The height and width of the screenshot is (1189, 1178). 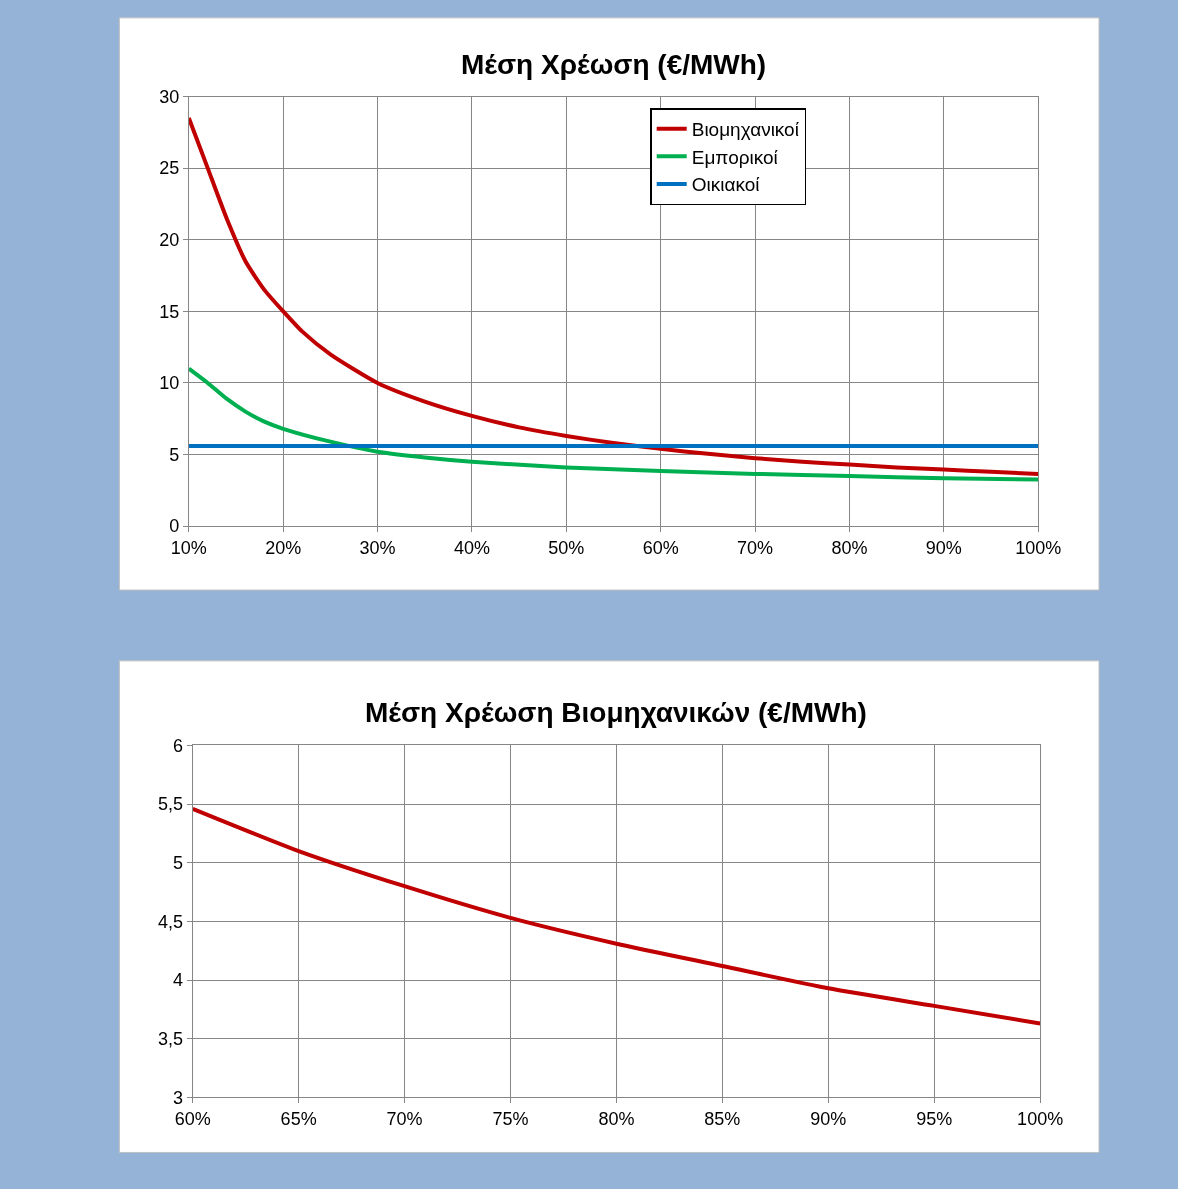 I want to click on y-tick-label: 10, so click(x=169, y=383).